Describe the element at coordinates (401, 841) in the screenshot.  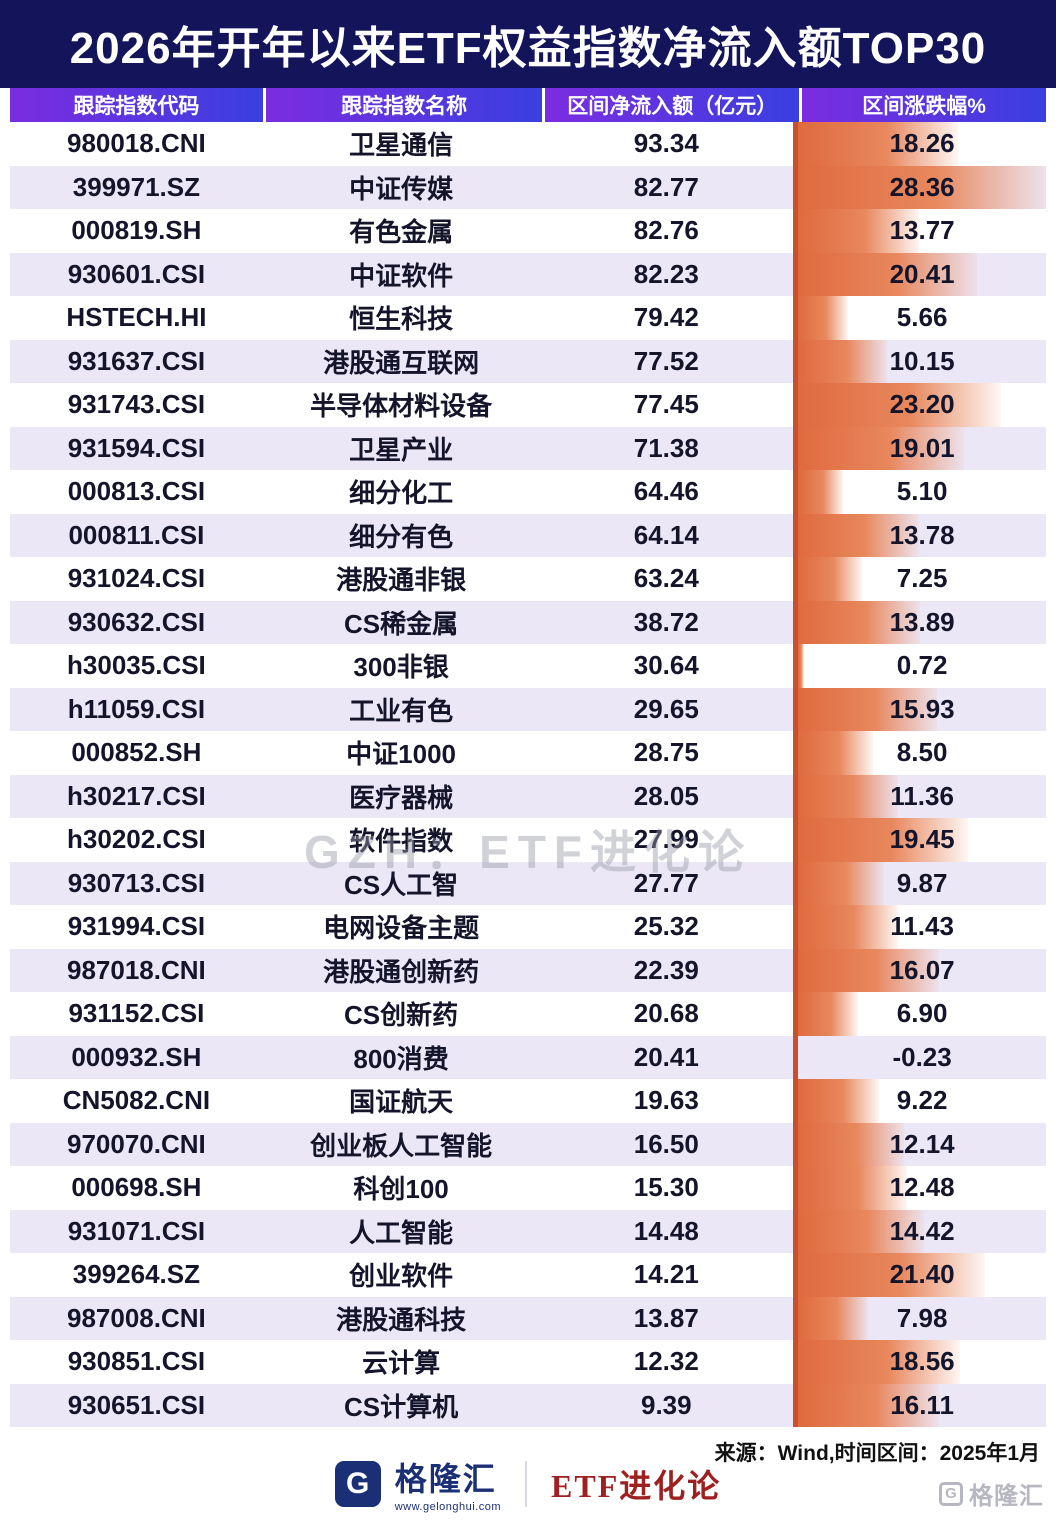
I see `cell-name: 软件指数` at that location.